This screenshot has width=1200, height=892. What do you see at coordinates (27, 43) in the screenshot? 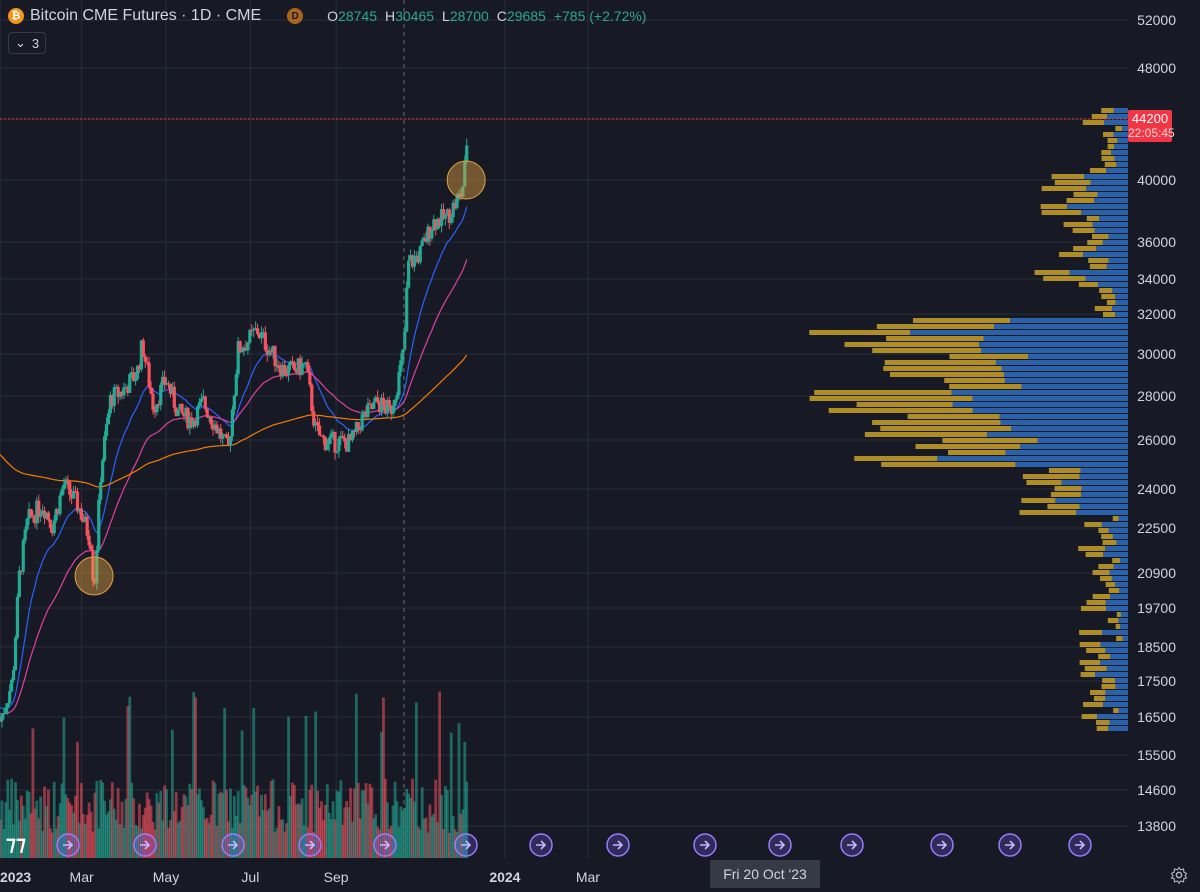
I see `indicators-toggle-button: ⌄ 3` at bounding box center [27, 43].